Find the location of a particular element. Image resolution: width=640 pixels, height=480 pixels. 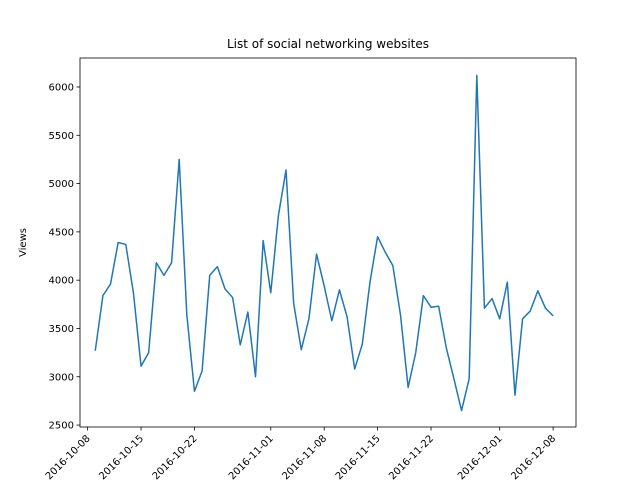

y-tick-label: 5000 is located at coordinates (61, 184).